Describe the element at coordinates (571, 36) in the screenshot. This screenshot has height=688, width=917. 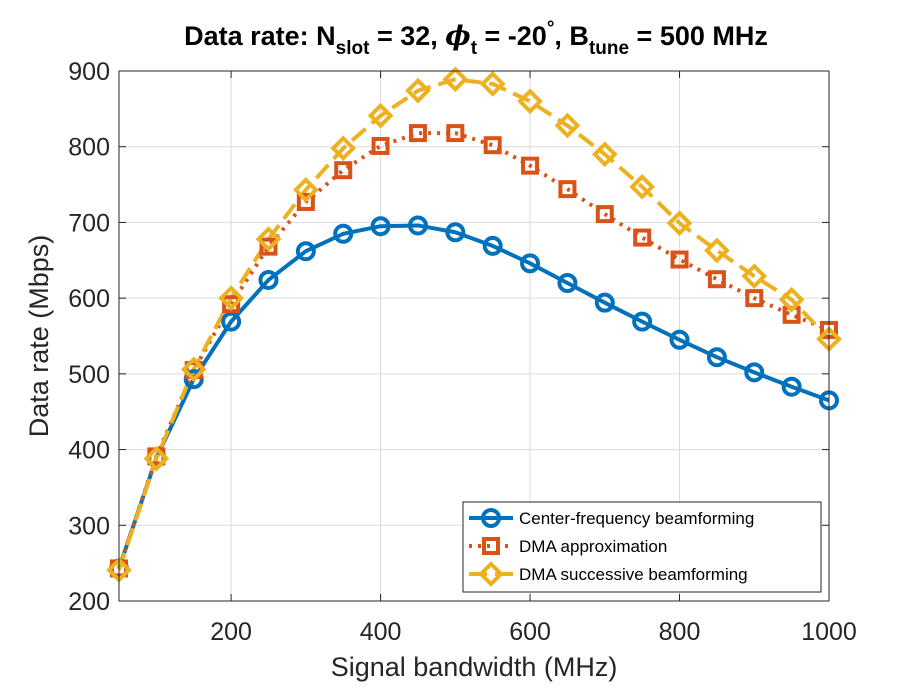
I see `title-mid-3: , B` at that location.